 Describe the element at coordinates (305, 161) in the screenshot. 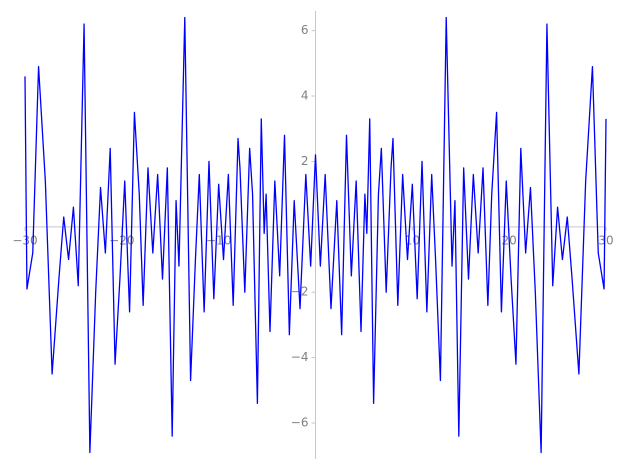

I see `y-tick-label: 2` at that location.